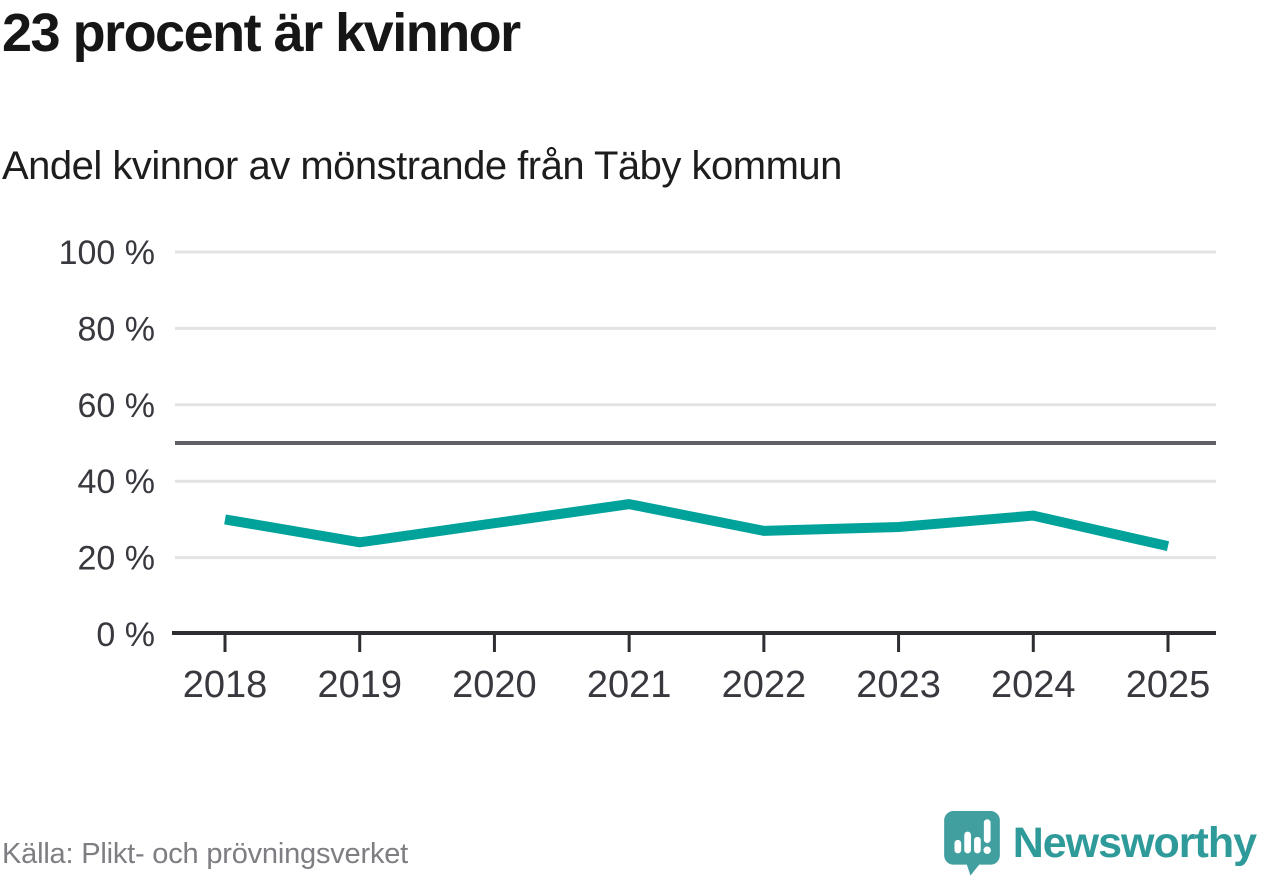  What do you see at coordinates (117, 406) in the screenshot?
I see `y-axis-label-60: 60 %` at bounding box center [117, 406].